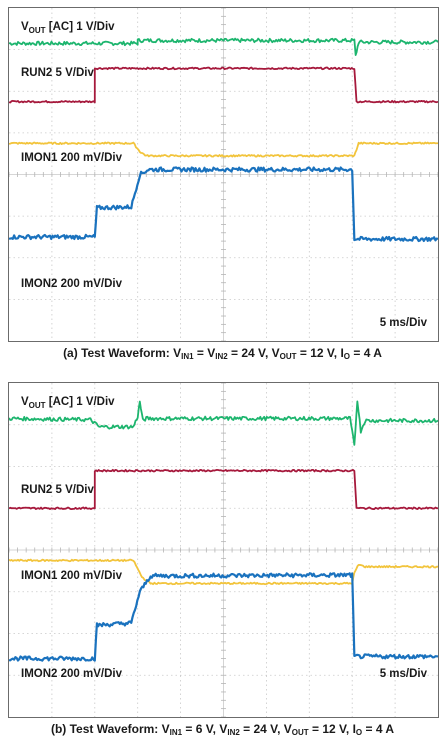 The height and width of the screenshot is (749, 445). I want to click on caption-text: (a) Test Waveform: V, so click(122, 353).